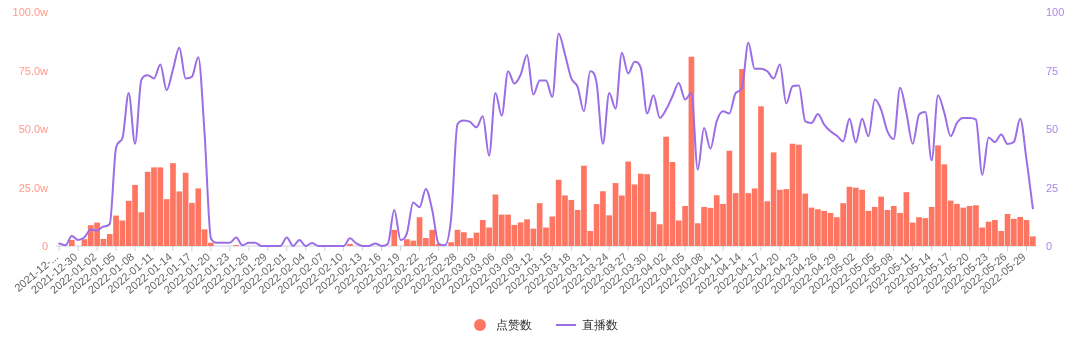 The image size is (1080, 338). I want to click on y2-tick-label: 75, so click(1052, 70).